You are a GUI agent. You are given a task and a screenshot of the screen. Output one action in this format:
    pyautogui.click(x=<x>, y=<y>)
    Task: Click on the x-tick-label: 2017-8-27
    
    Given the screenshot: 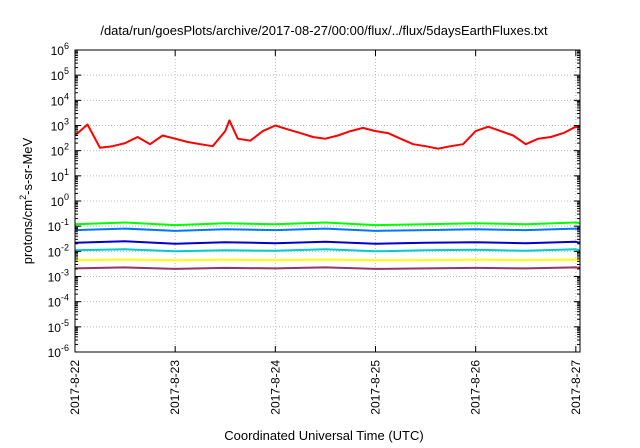 What is the action you would take?
    pyautogui.click(x=576, y=387)
    